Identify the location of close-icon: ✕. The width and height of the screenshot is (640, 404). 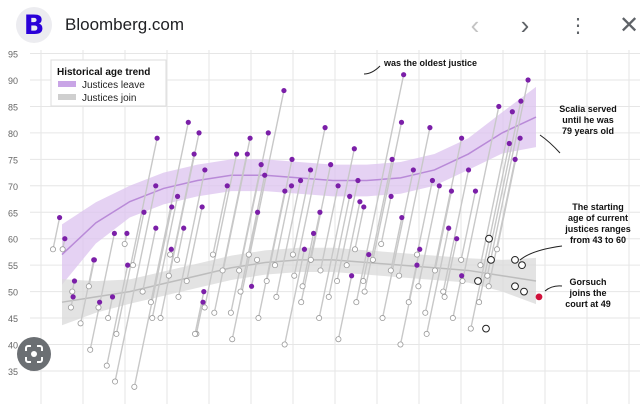
(629, 25).